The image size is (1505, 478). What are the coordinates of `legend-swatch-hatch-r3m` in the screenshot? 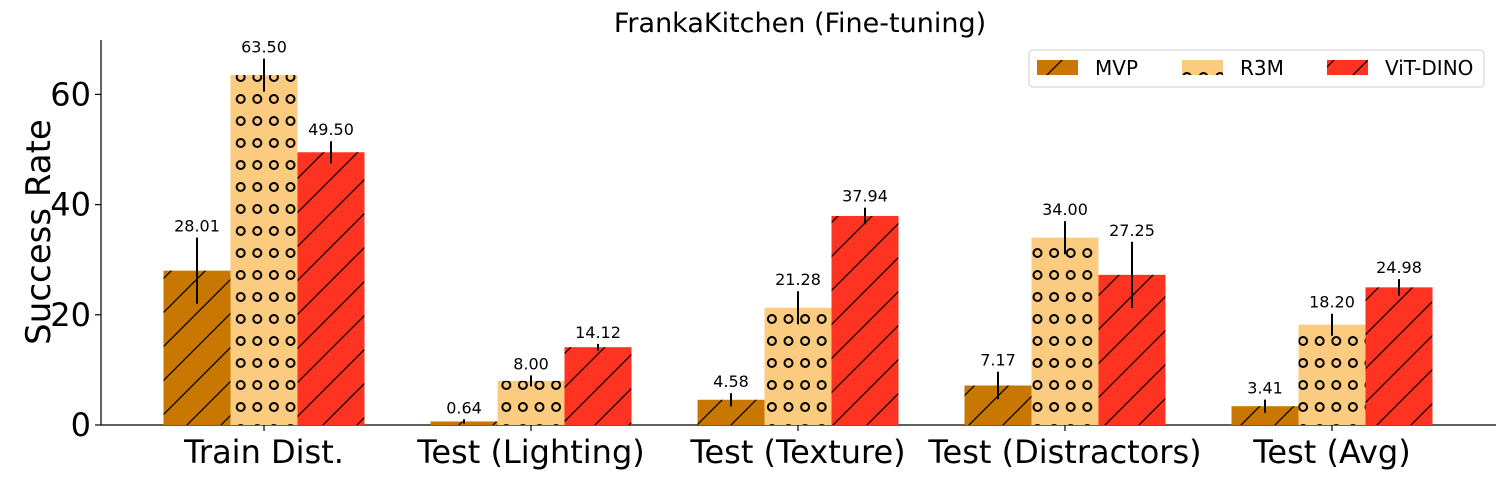 It's located at (1202, 67).